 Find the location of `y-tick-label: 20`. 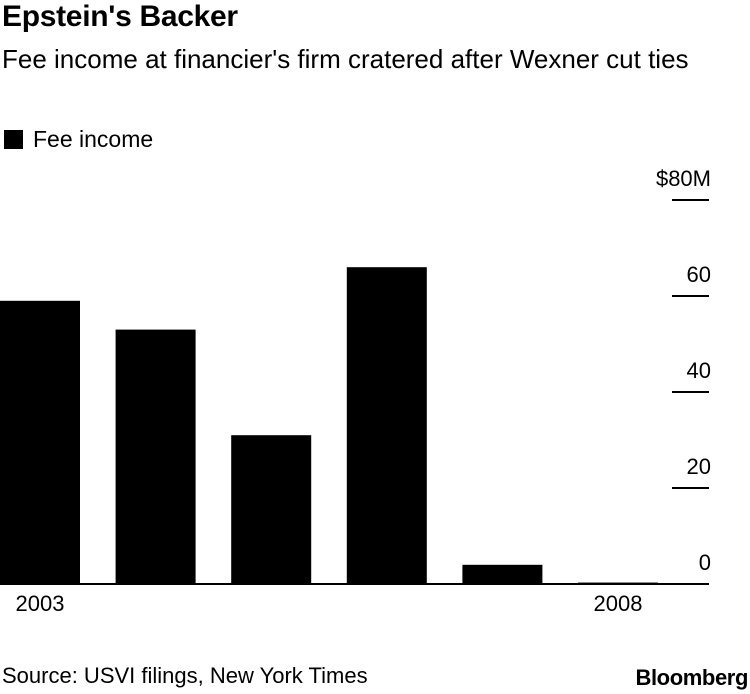

y-tick-label: 20 is located at coordinates (699, 466).